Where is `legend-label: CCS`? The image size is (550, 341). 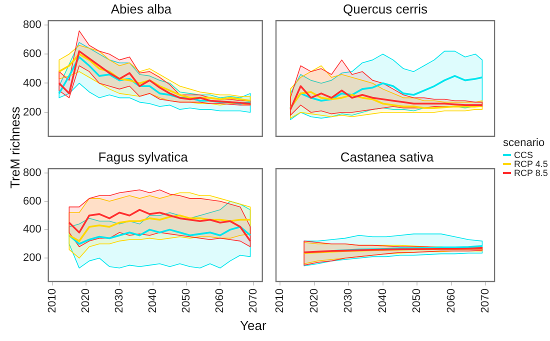 legend-label: CCS is located at coordinates (524, 155).